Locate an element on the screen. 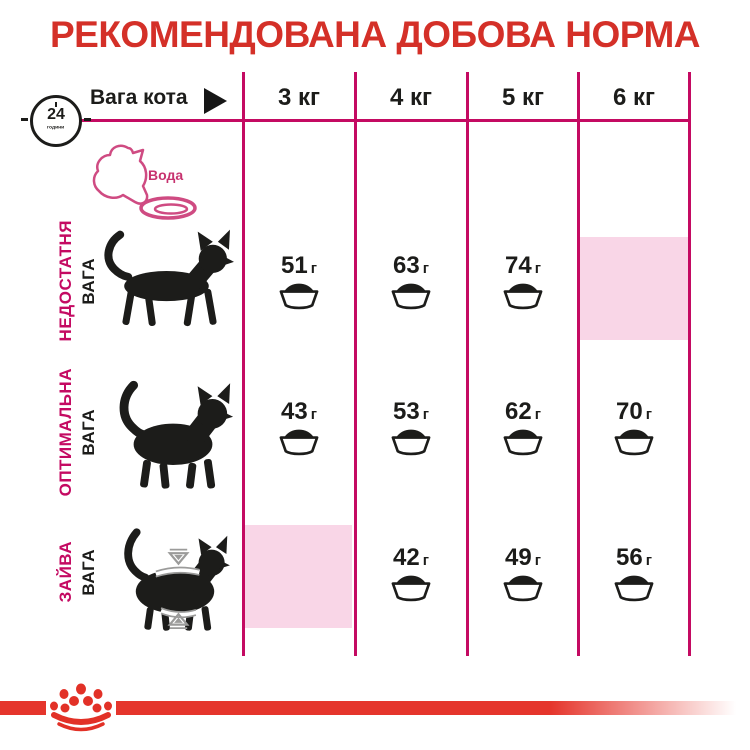  ration-value: 70 г is located at coordinates (634, 411).